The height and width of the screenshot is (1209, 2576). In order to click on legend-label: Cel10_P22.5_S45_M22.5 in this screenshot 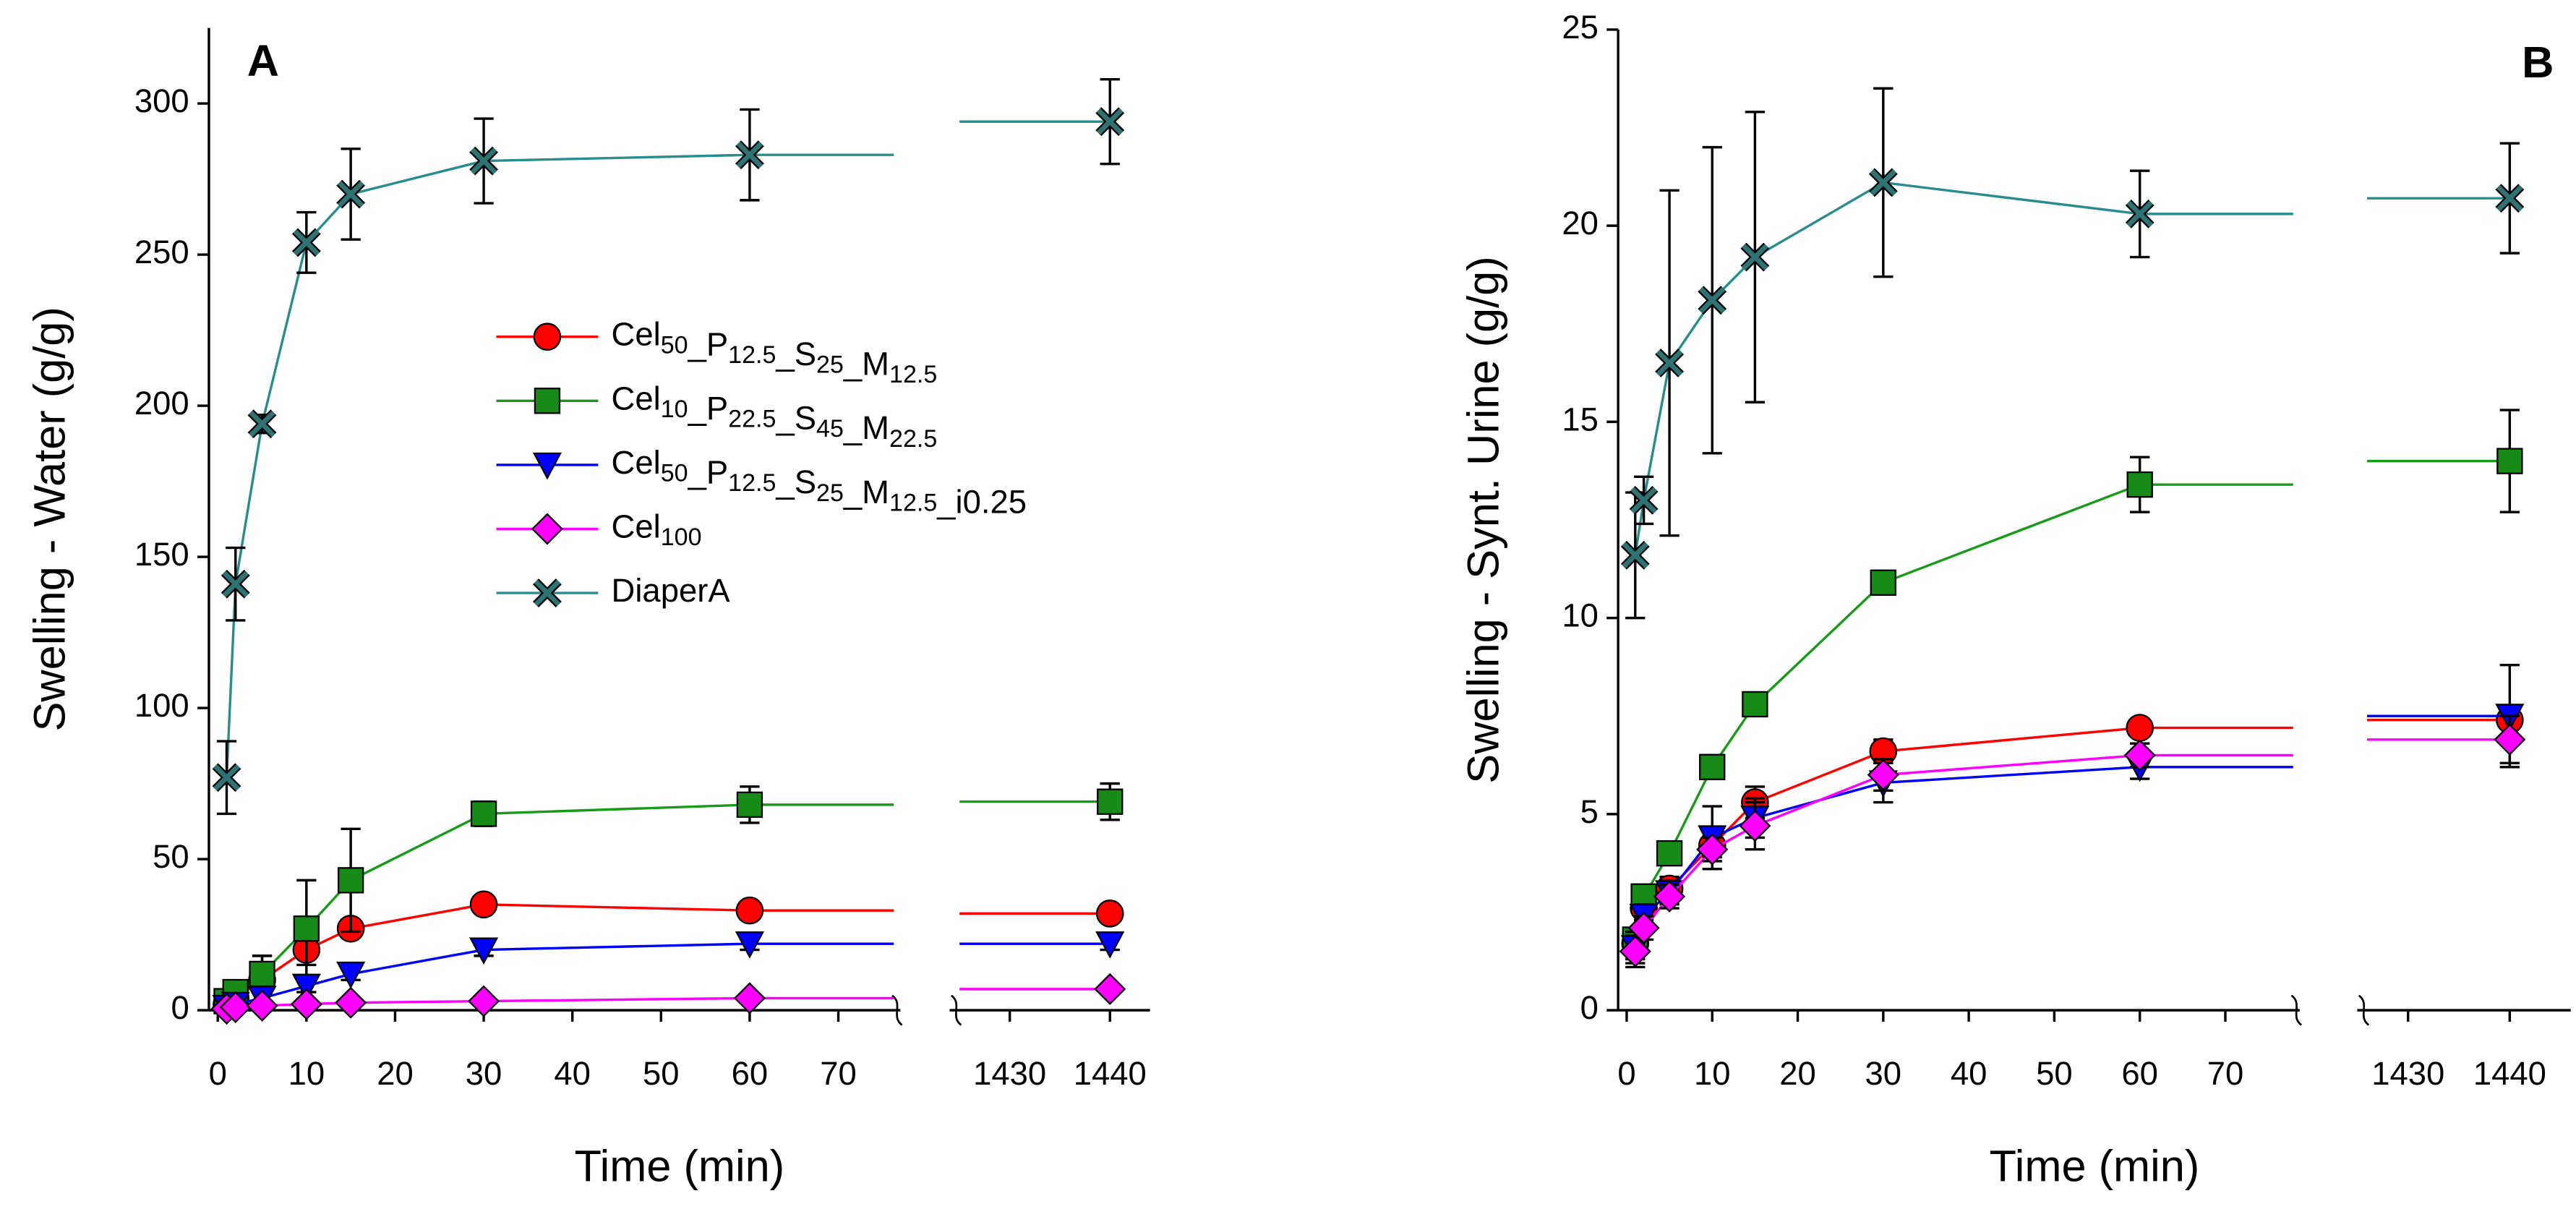, I will do `click(775, 416)`.